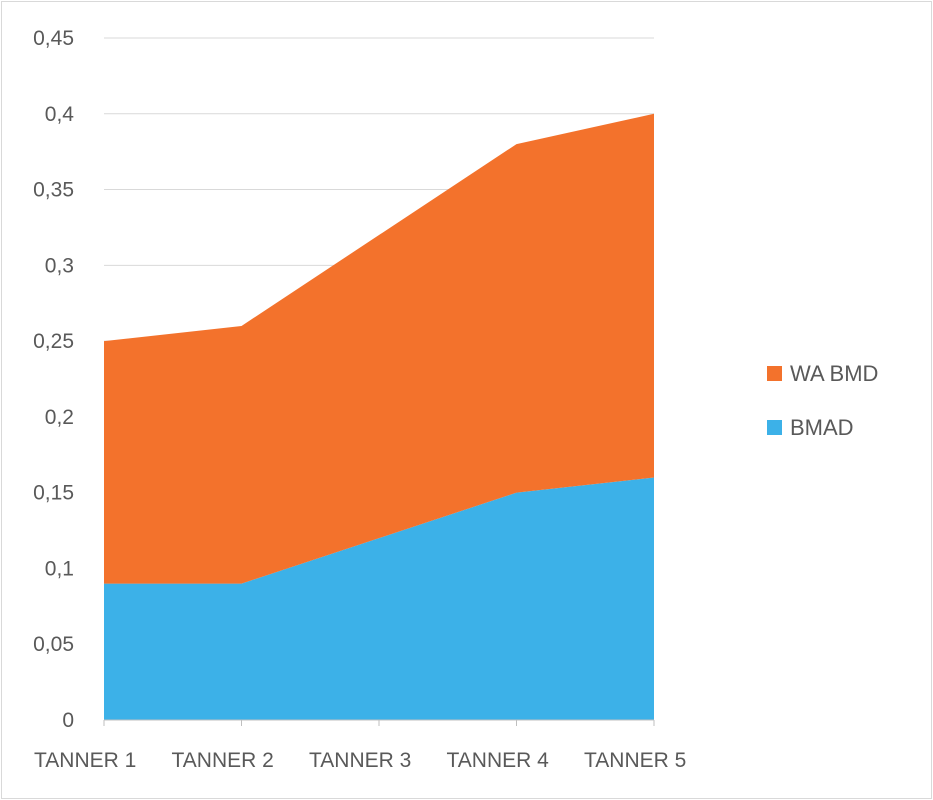 This screenshot has height=800, width=933. I want to click on y-axis-ticks: 0 0,05 0,1 0,15 0,2 0,25 0,3 0,35 0,4 0,45, so click(53, 379).